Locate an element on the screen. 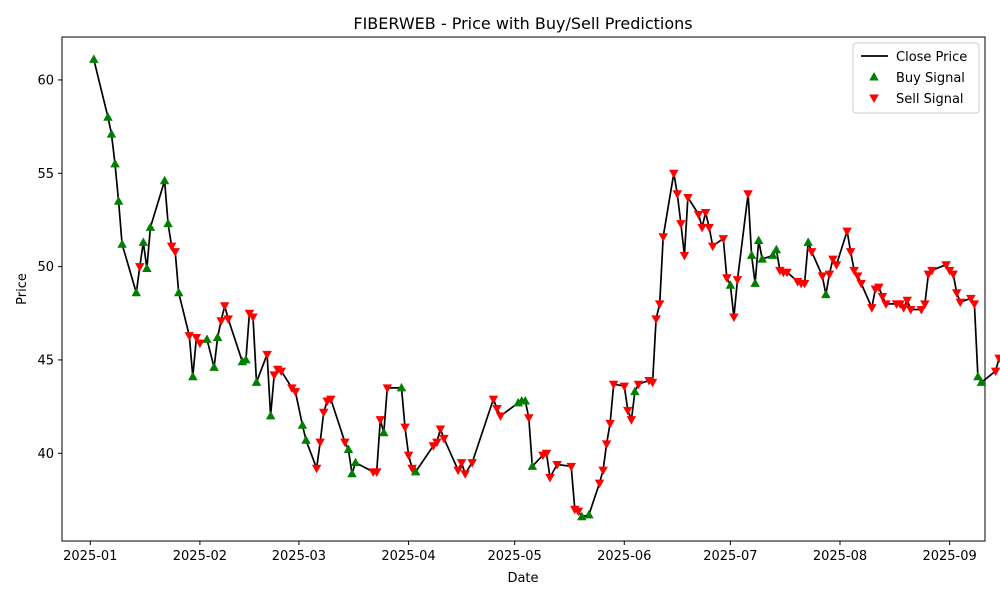  y-tick-label: 50 is located at coordinates (45, 267).